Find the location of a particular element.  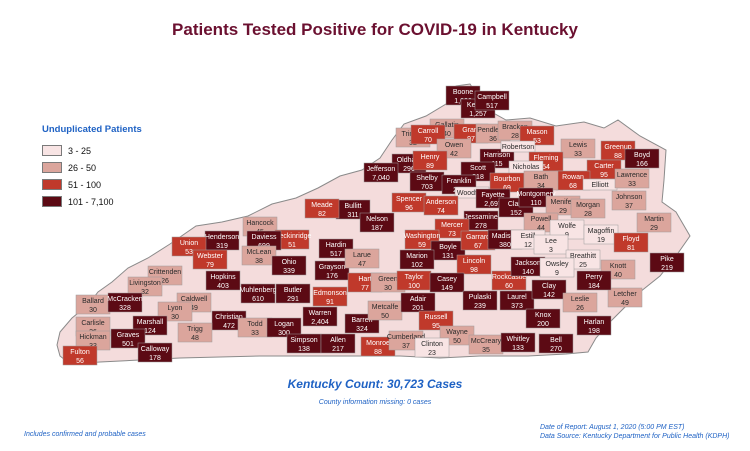

county-mccreary: McCreary 35 is located at coordinates (486, 344).